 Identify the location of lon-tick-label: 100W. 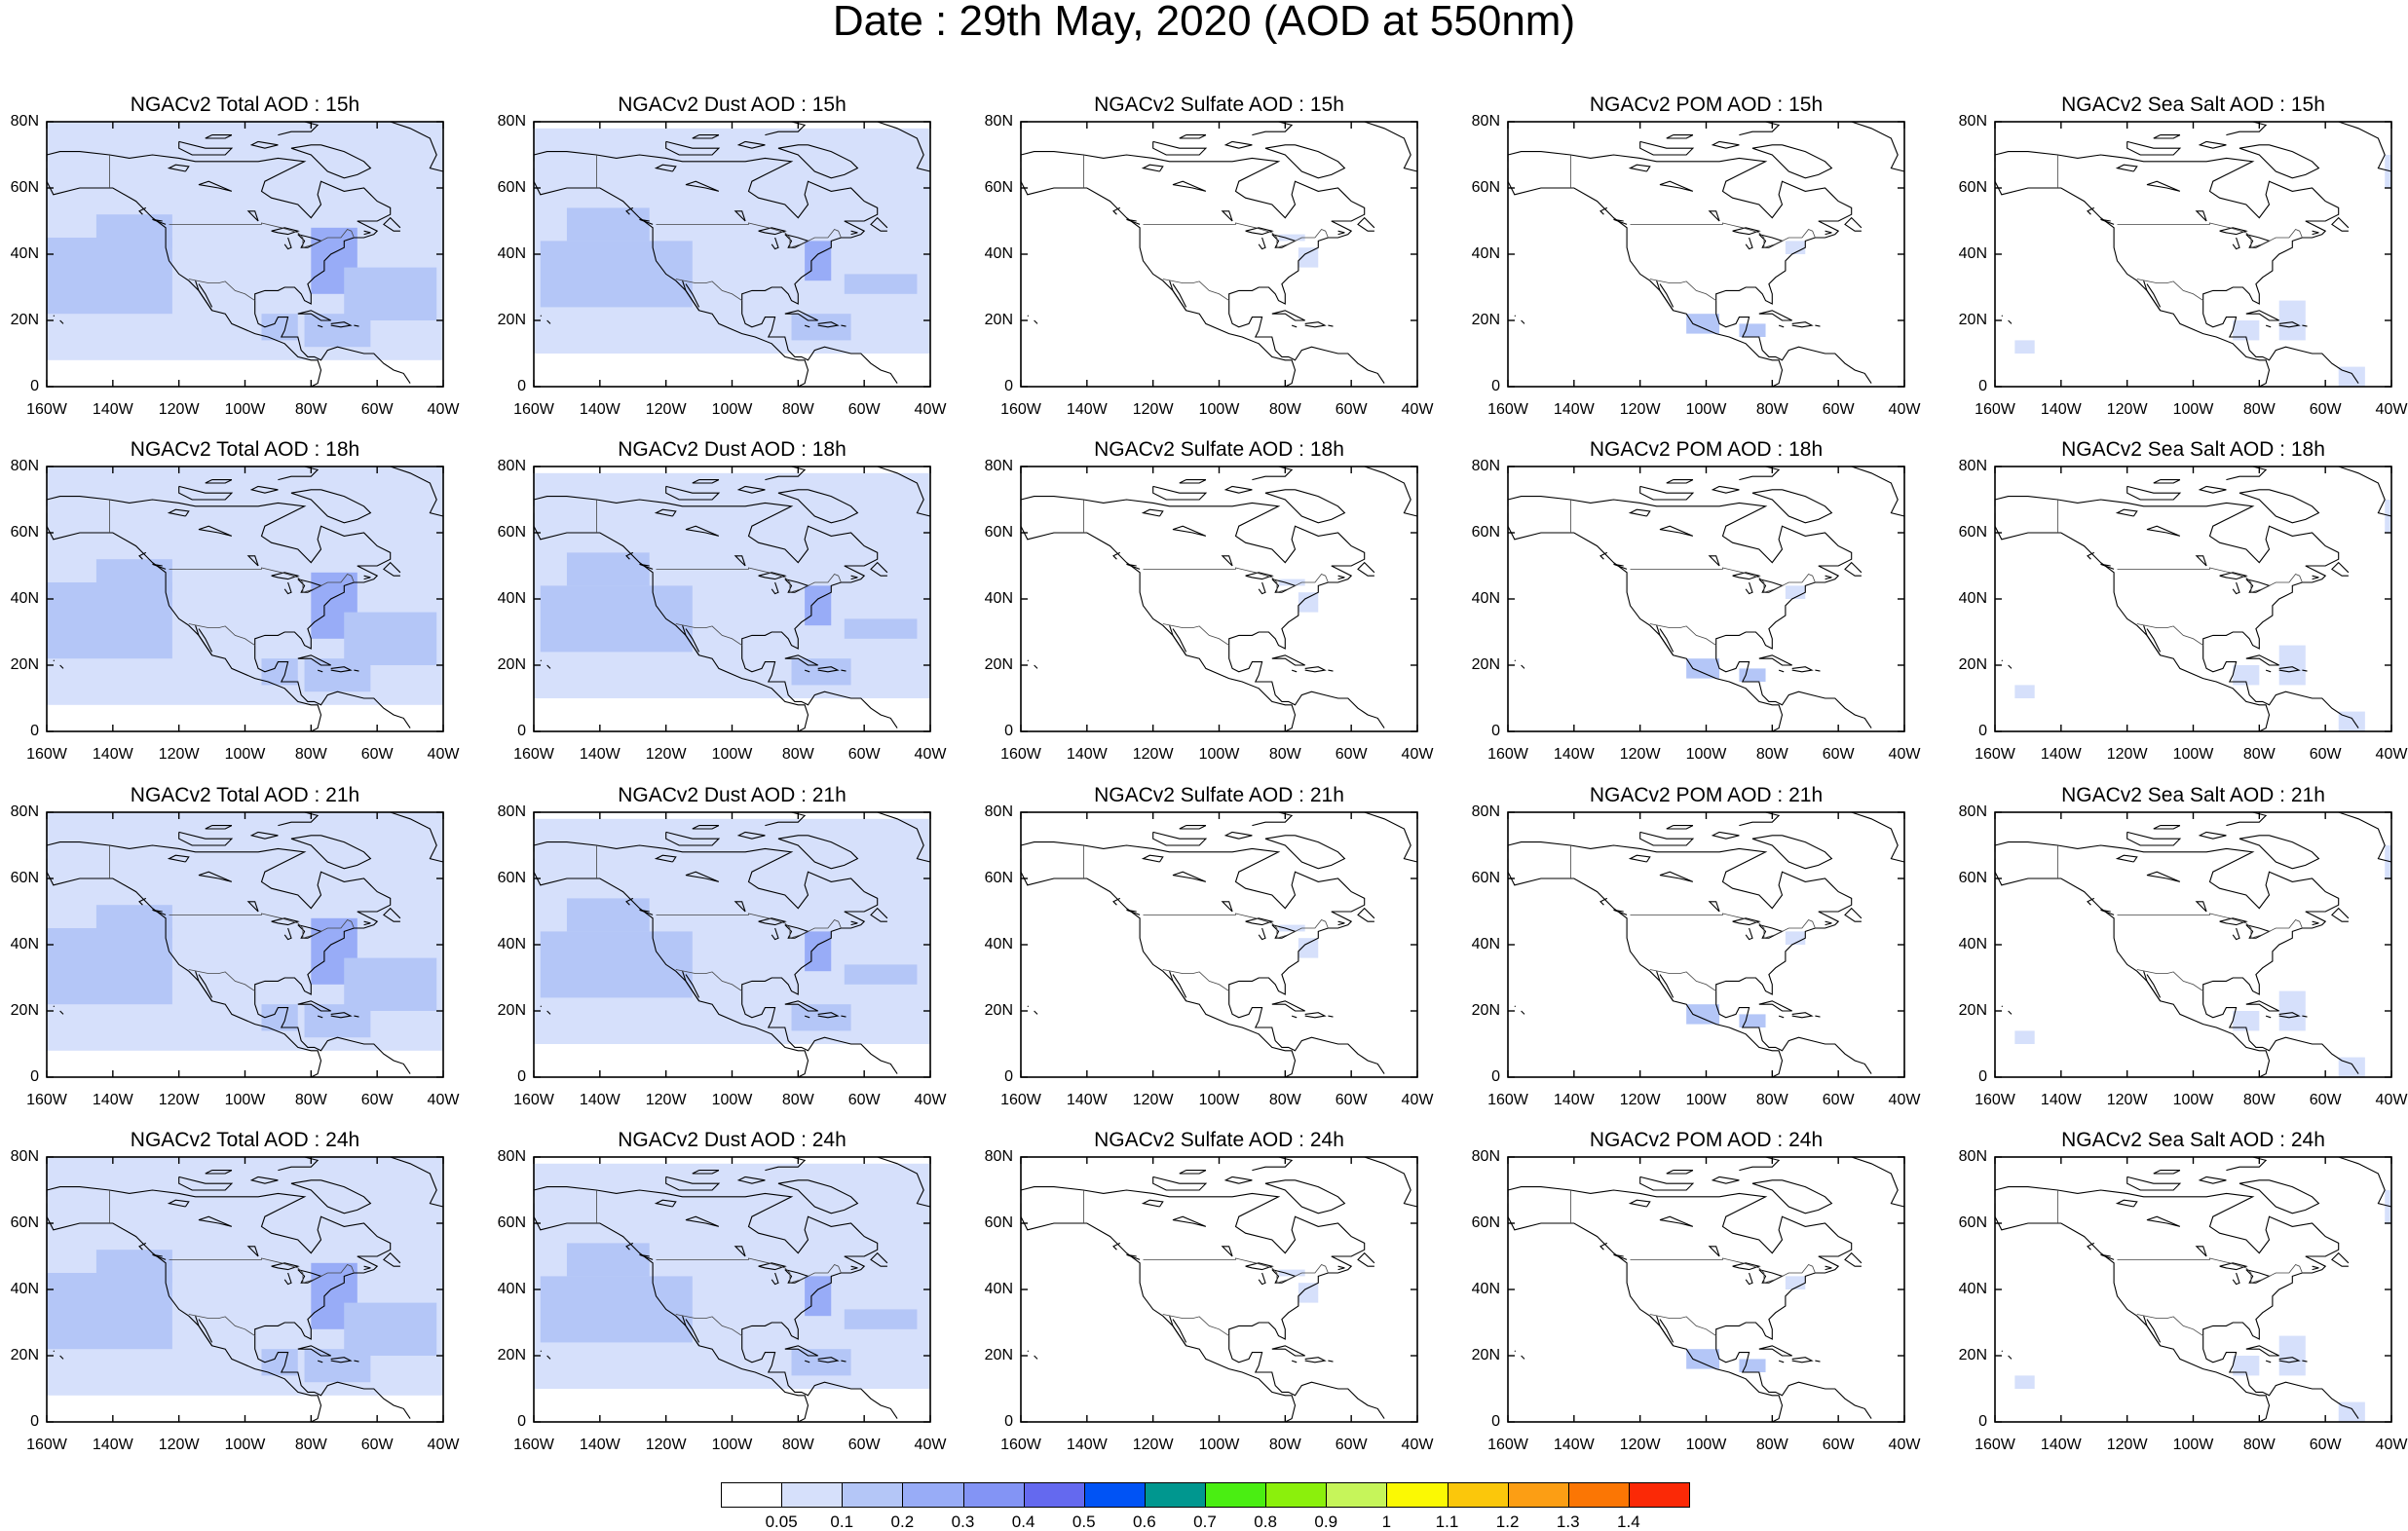
(732, 754).